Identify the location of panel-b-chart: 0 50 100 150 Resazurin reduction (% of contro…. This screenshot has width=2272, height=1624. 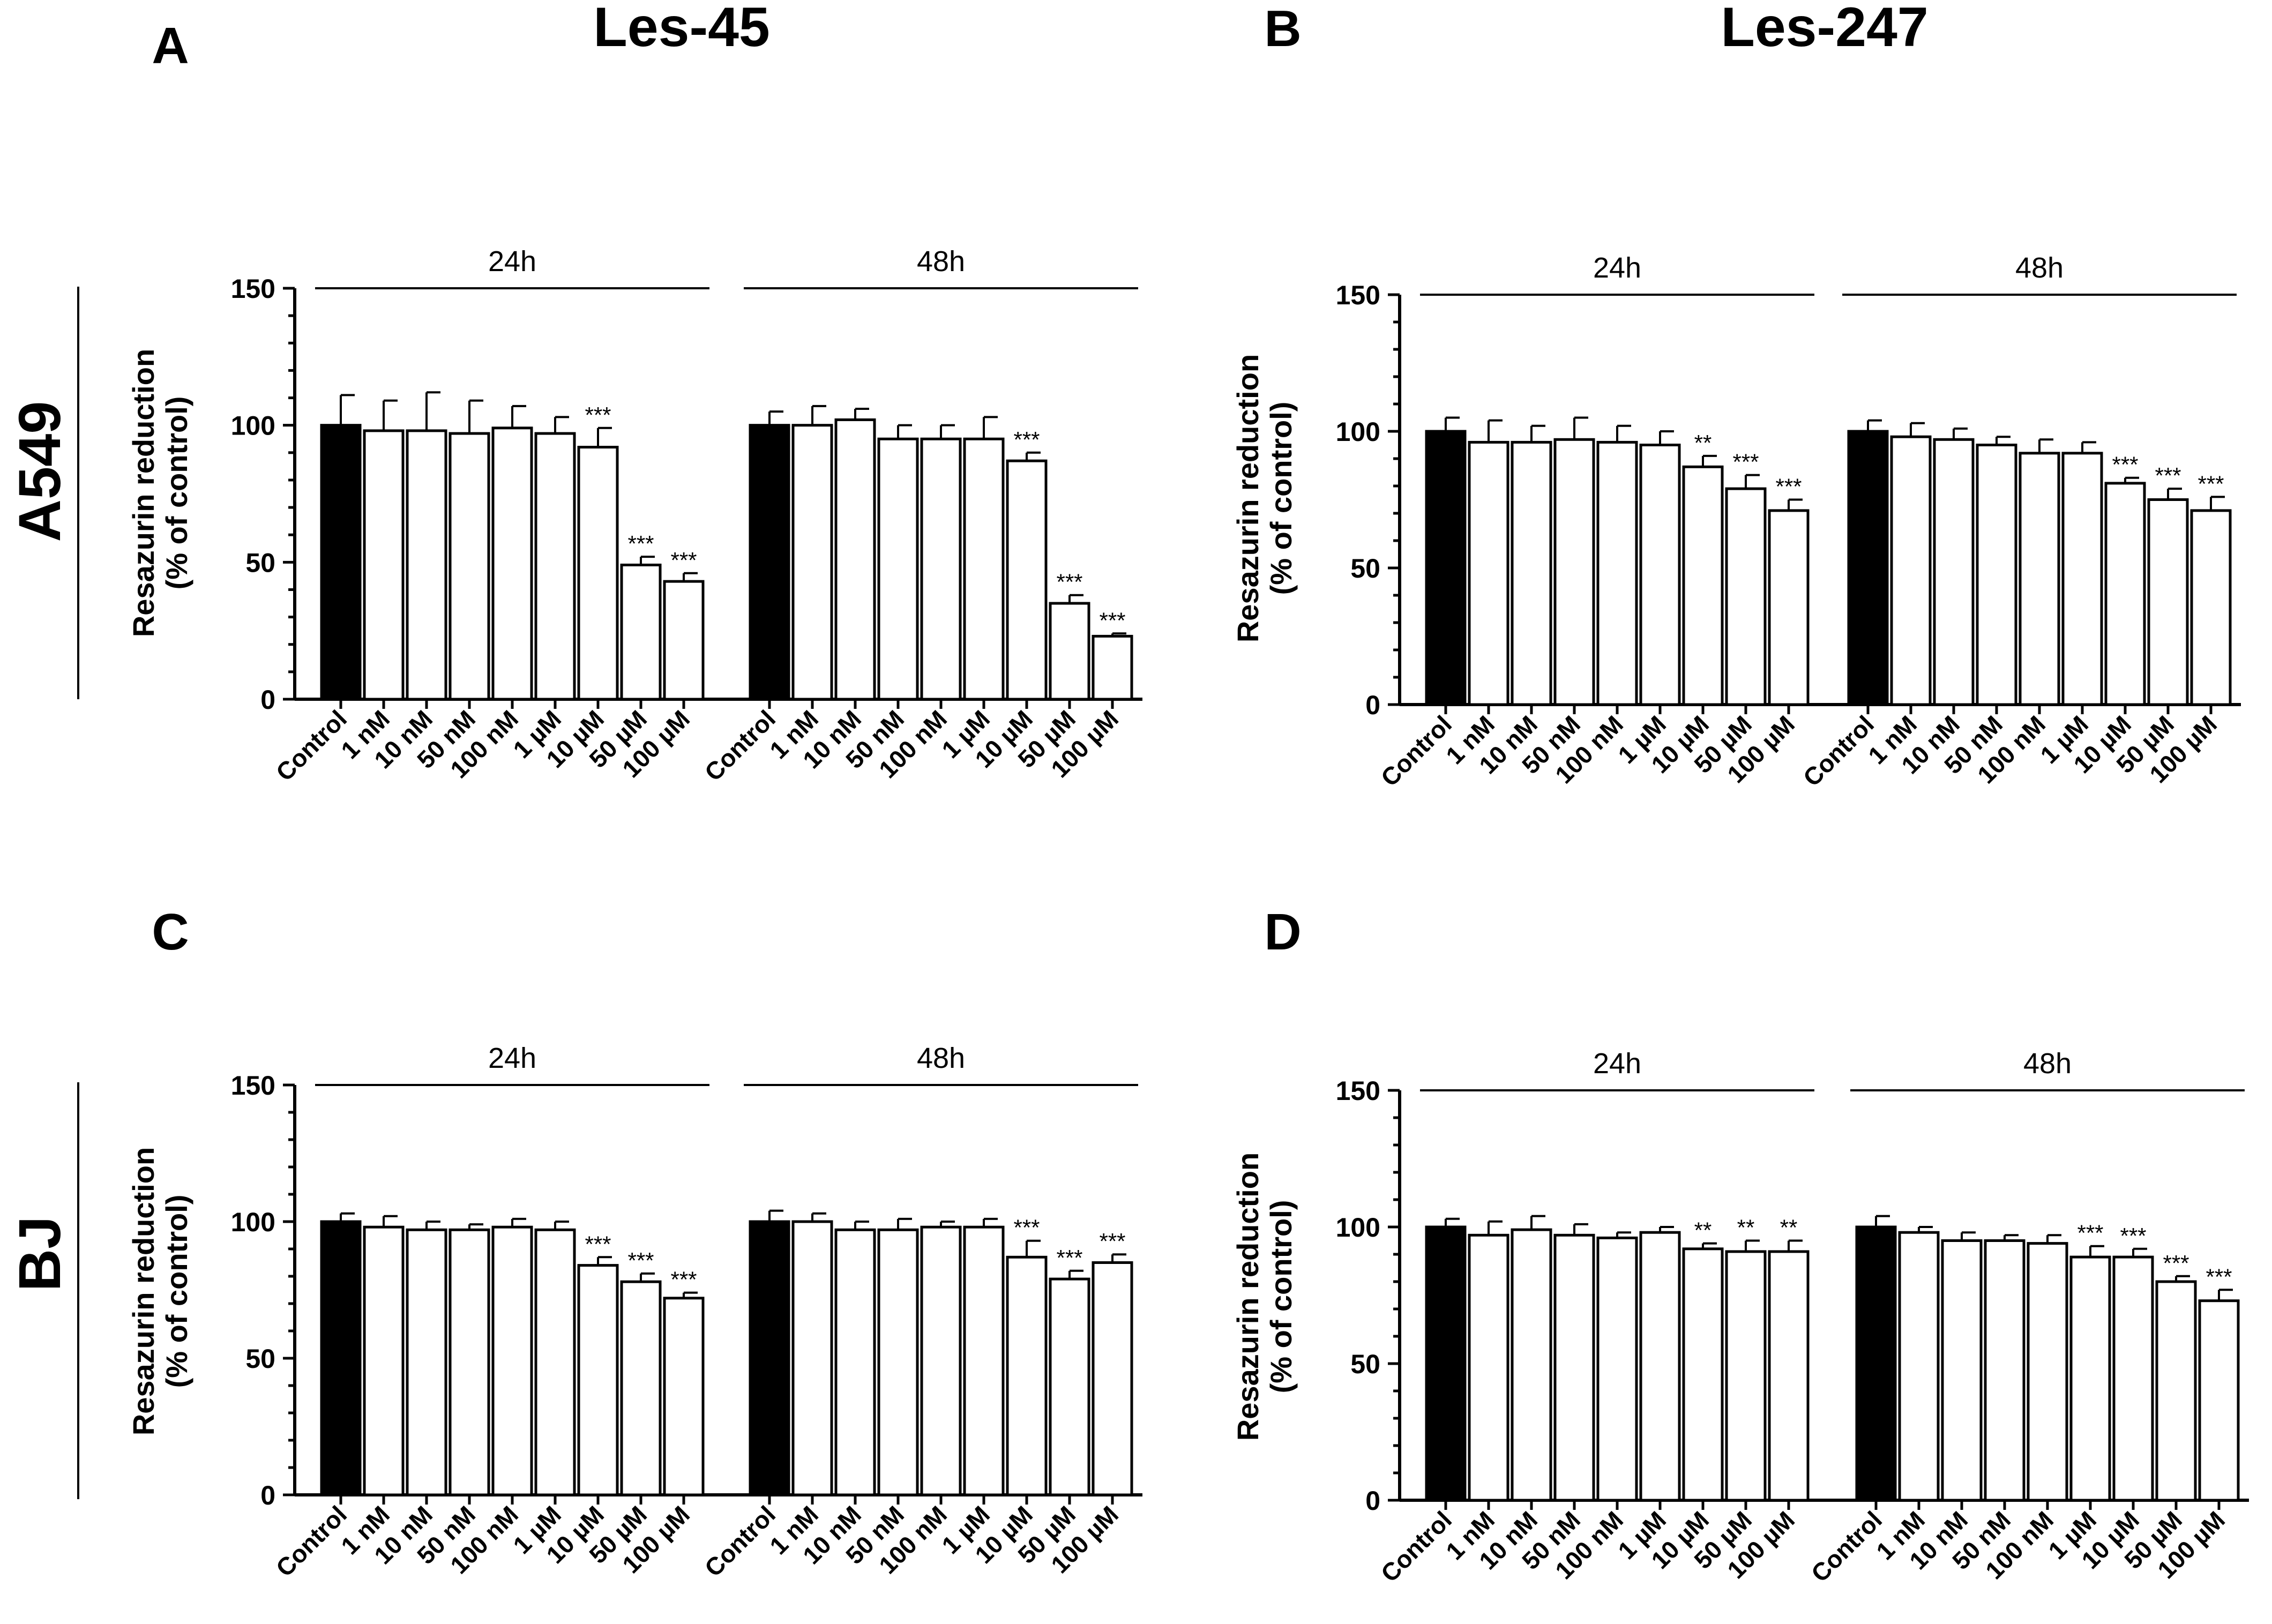
(1736, 522).